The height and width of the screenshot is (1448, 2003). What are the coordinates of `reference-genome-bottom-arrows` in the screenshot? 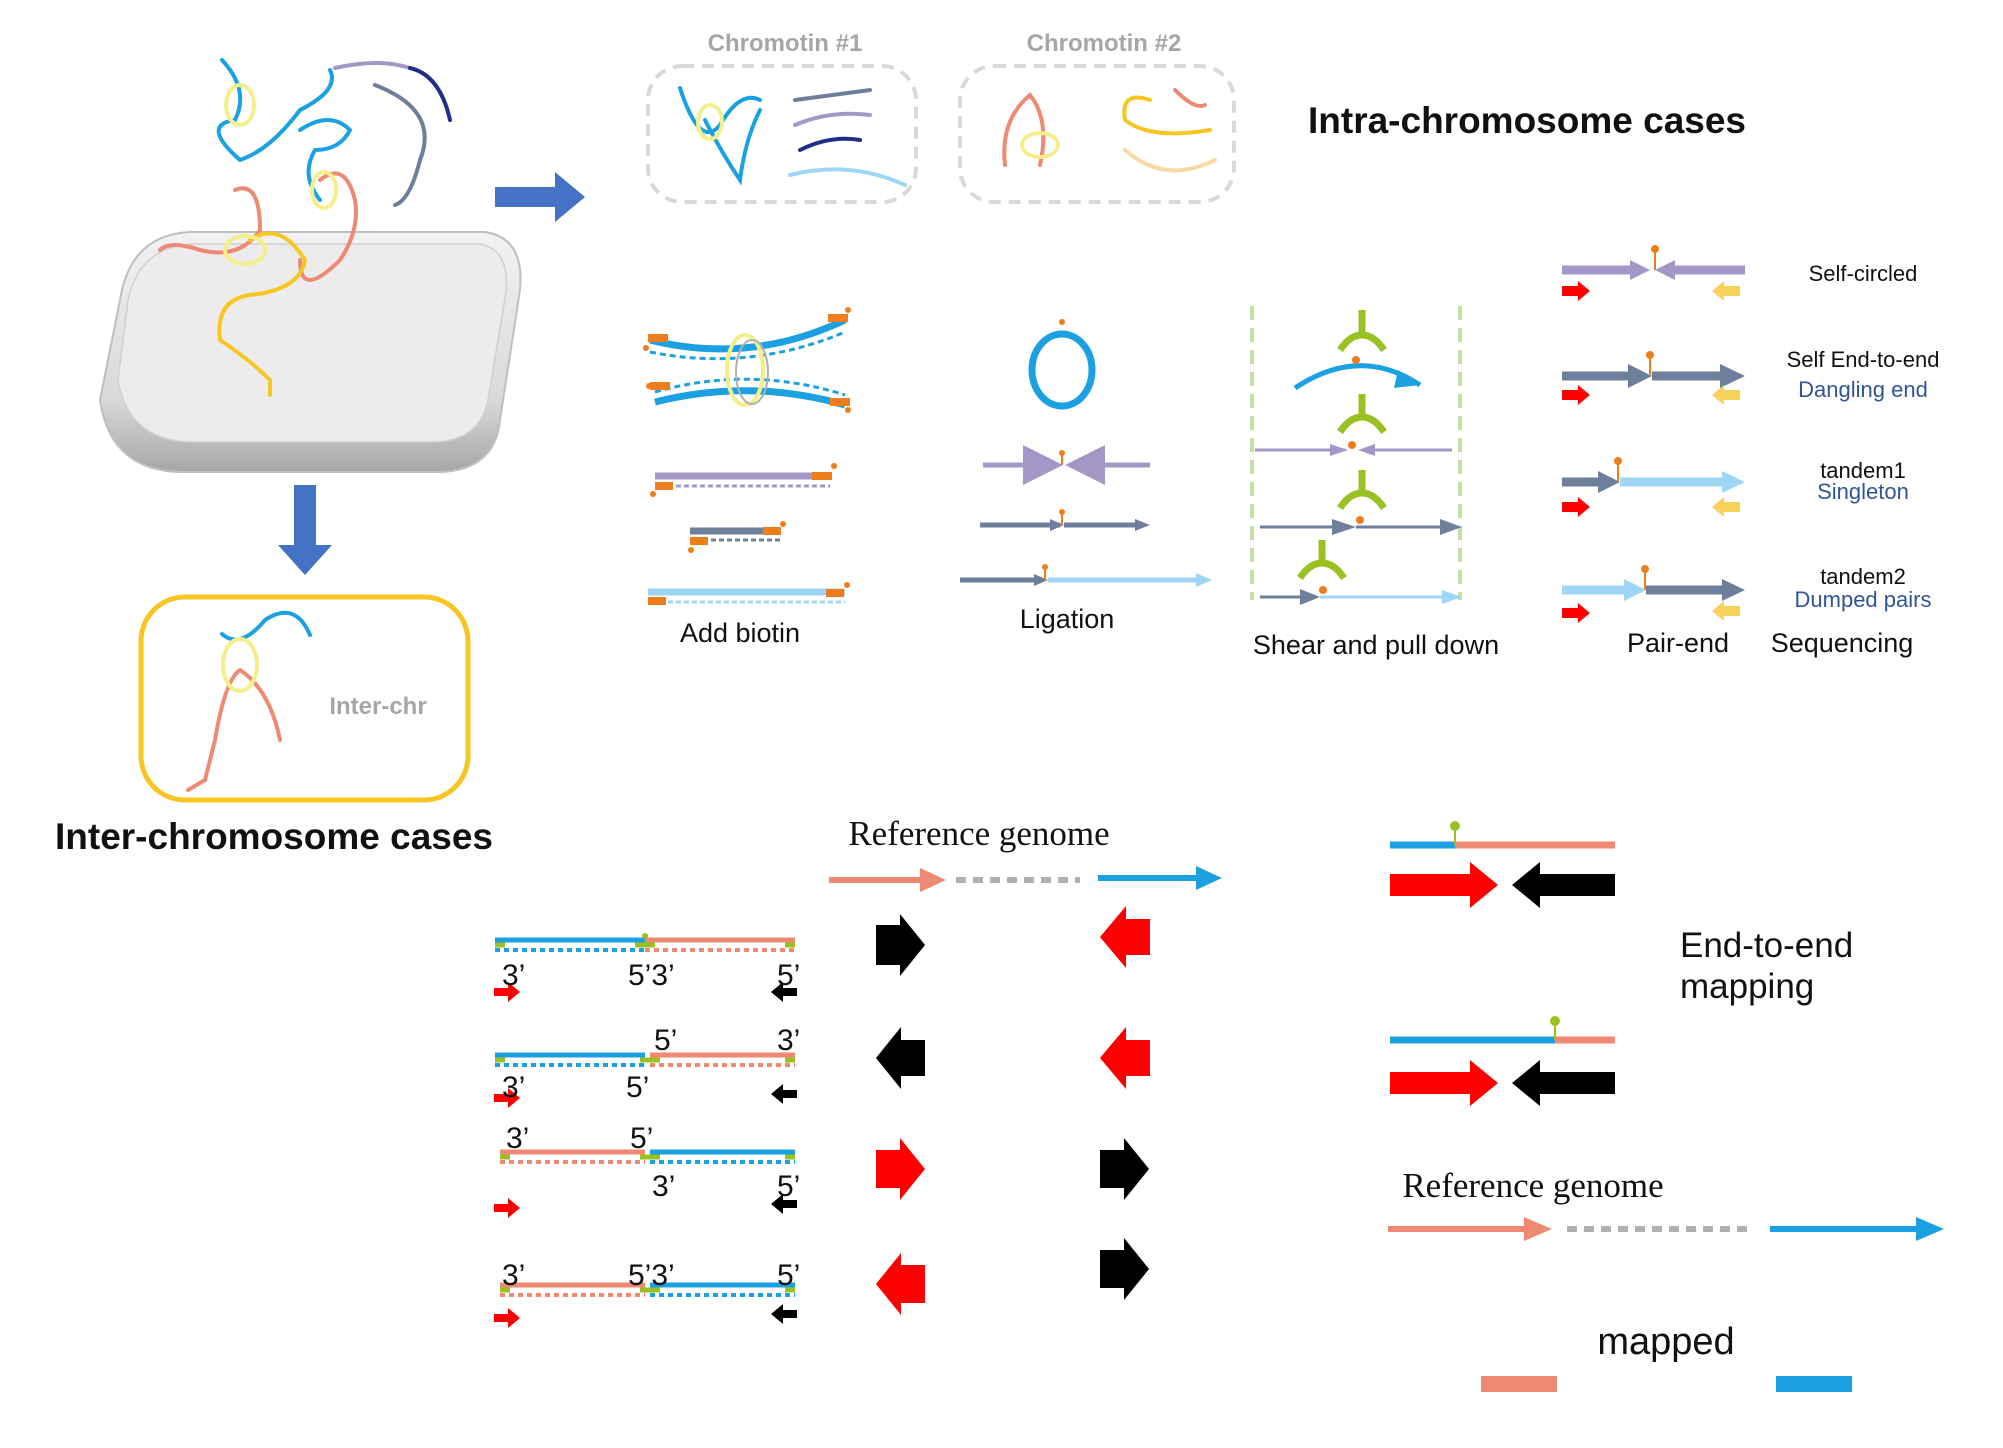 It's located at (1666, 1229).